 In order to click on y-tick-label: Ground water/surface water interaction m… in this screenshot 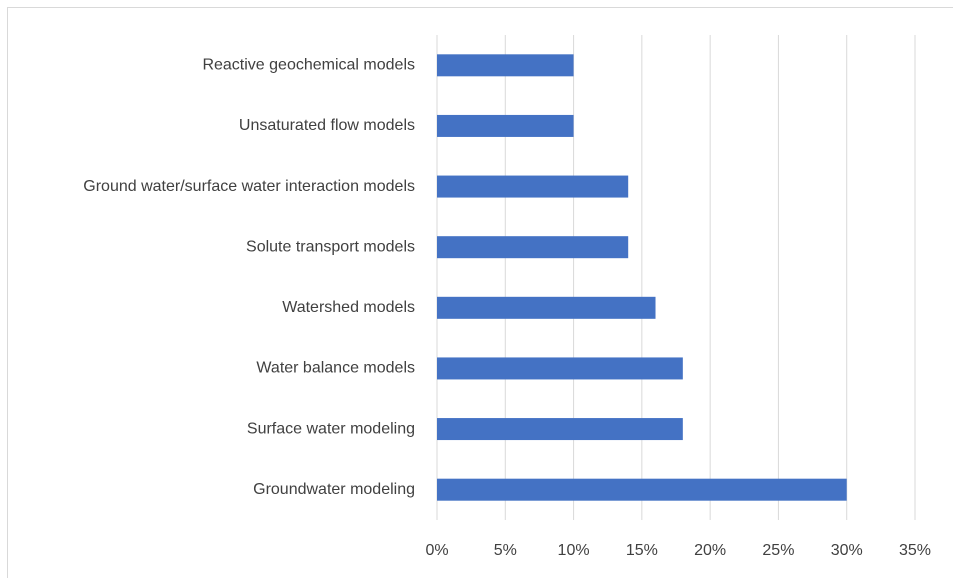, I will do `click(249, 186)`.